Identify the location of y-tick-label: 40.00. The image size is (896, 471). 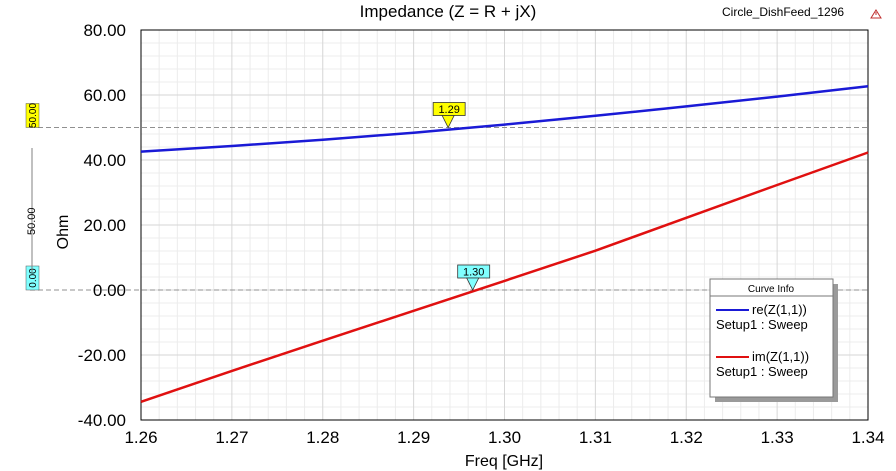
(104, 160).